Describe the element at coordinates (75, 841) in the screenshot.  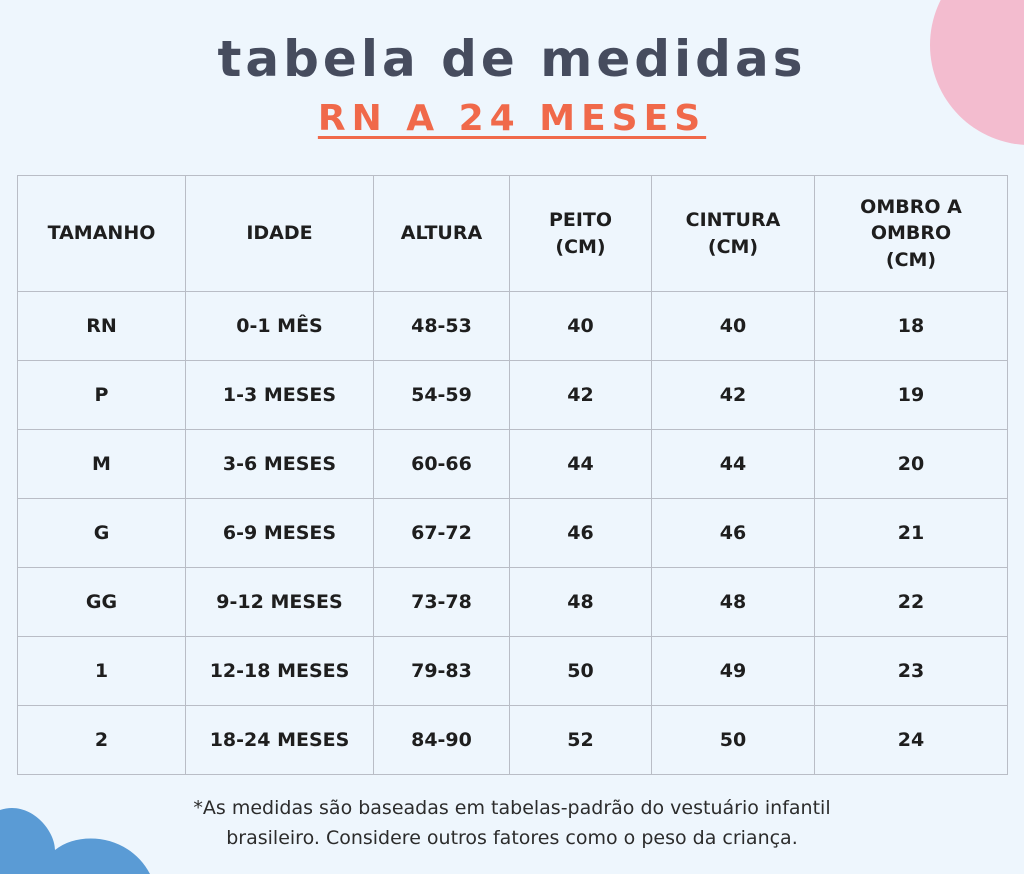
I see `blue-blob` at that location.